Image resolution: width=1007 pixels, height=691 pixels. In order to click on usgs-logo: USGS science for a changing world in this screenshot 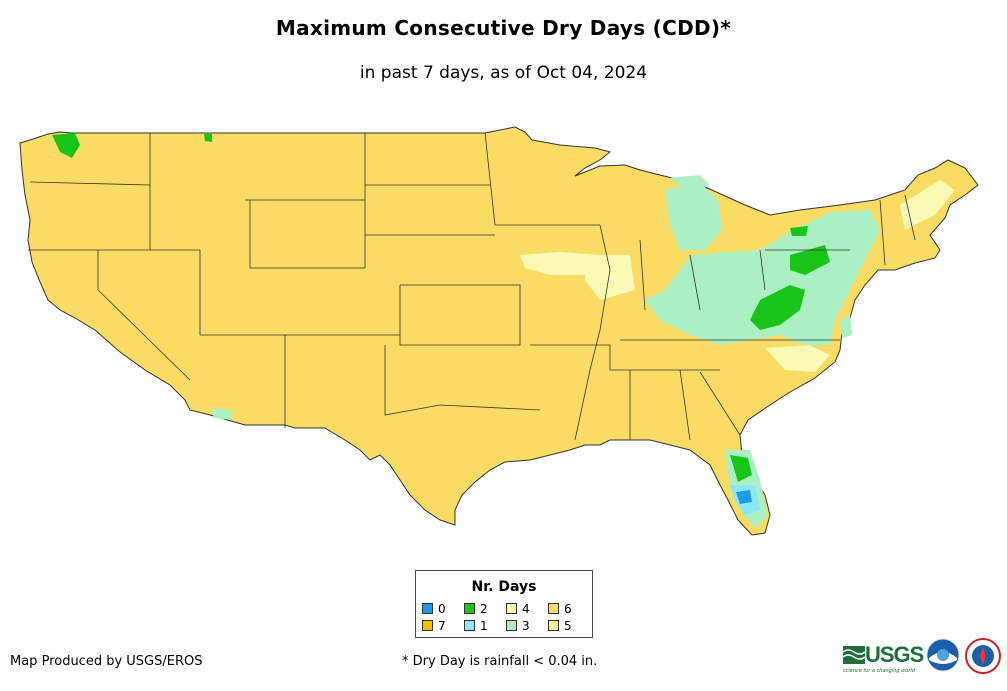, I will do `click(883, 658)`.